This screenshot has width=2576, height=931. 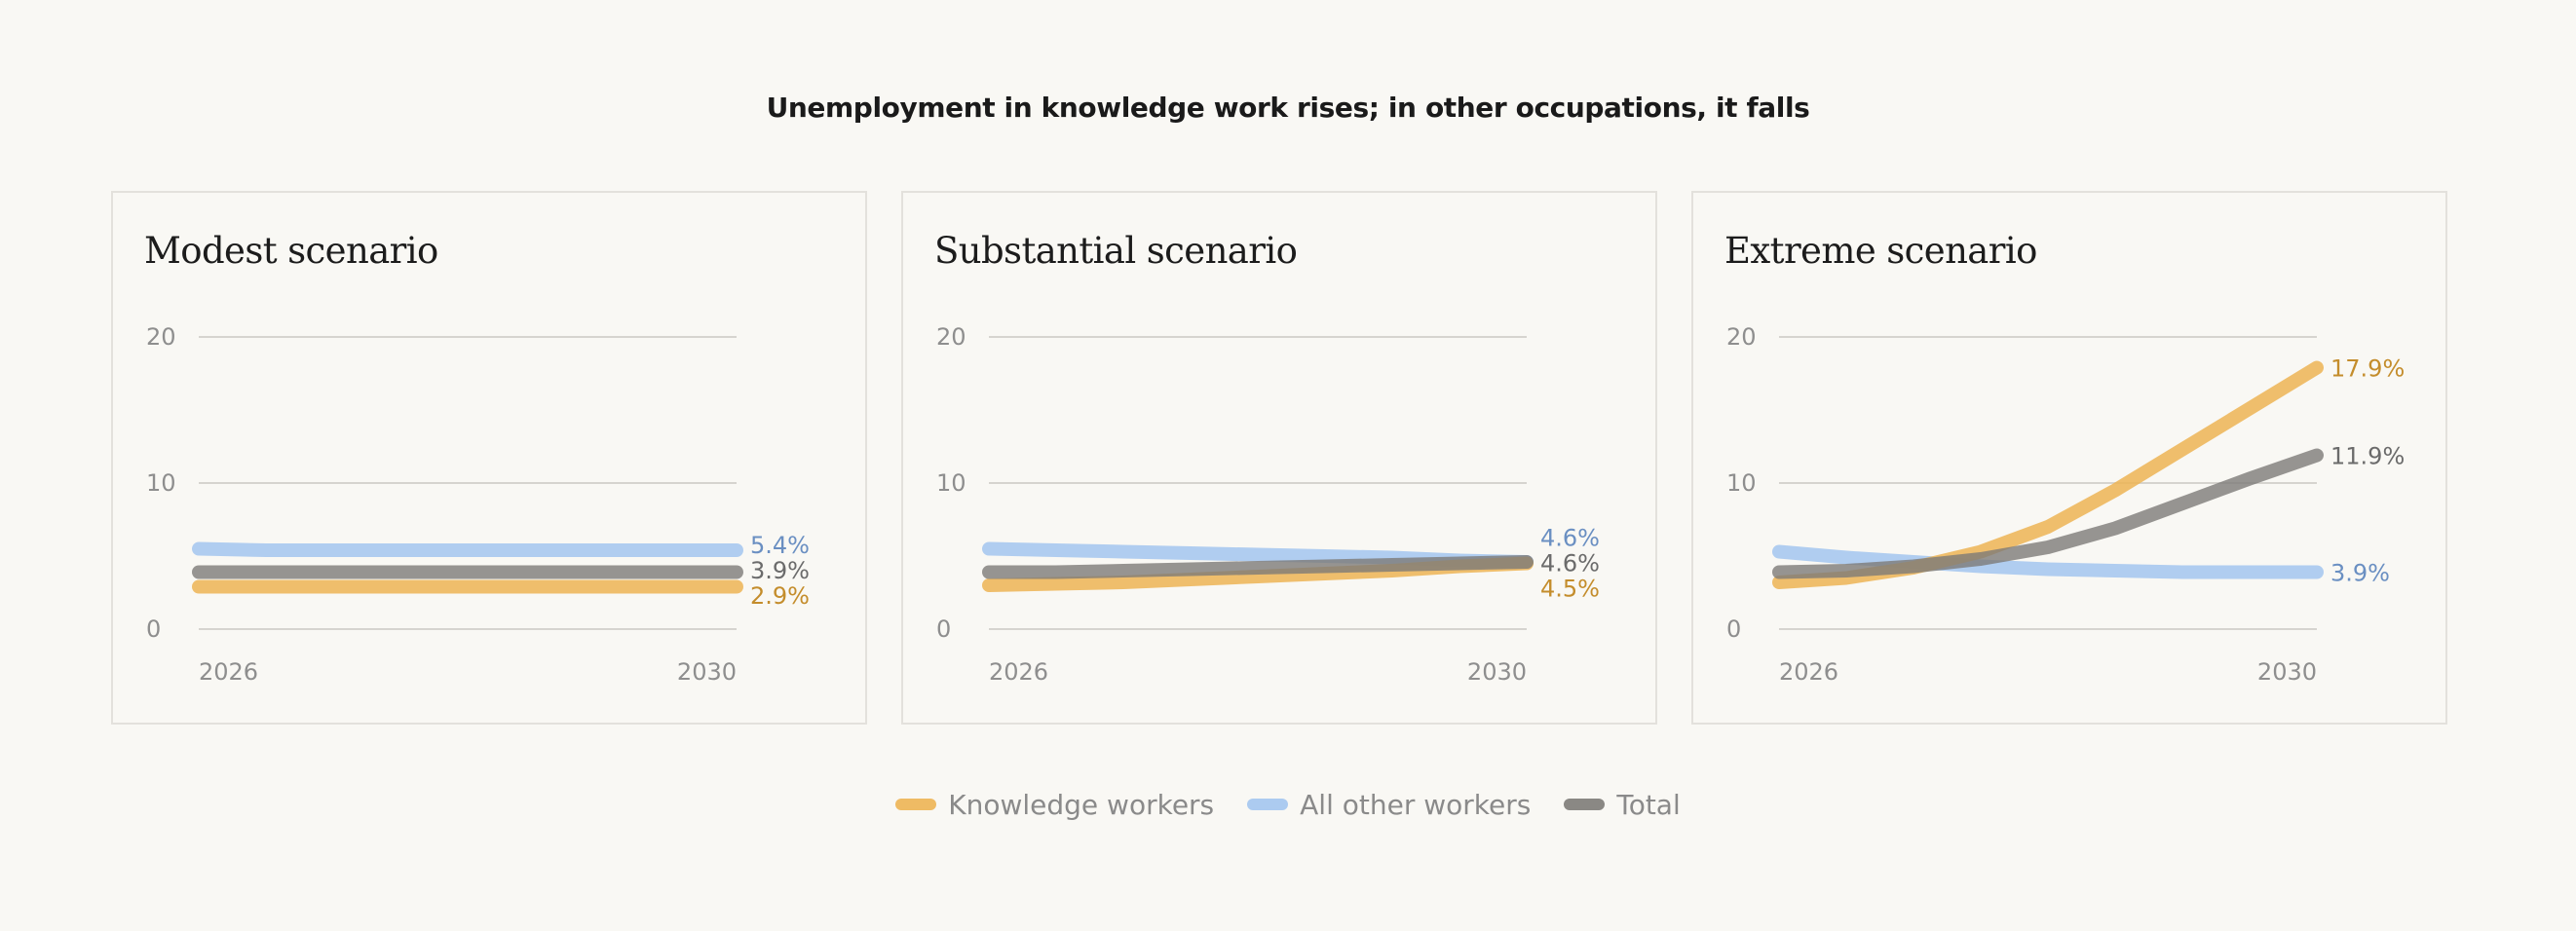 I want to click on legend-item-knowledge: Knowledge workers, so click(x=1054, y=805).